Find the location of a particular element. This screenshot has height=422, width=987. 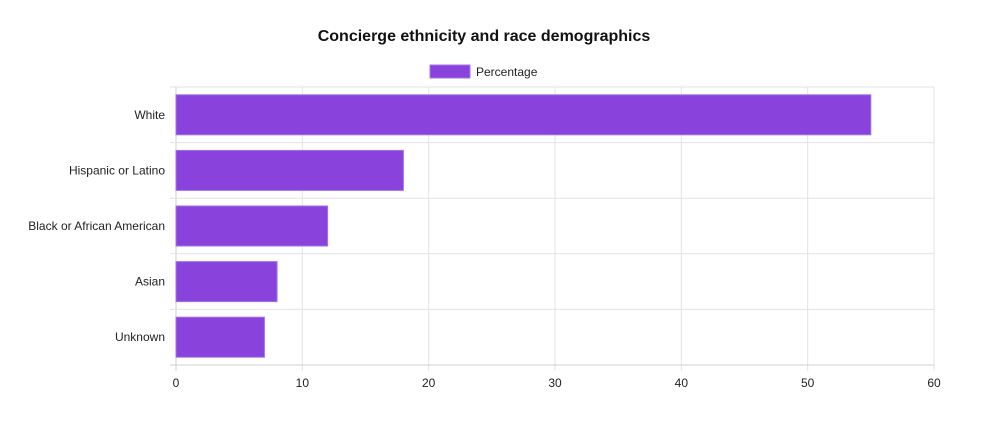

x-tick-label: 60 is located at coordinates (934, 383).